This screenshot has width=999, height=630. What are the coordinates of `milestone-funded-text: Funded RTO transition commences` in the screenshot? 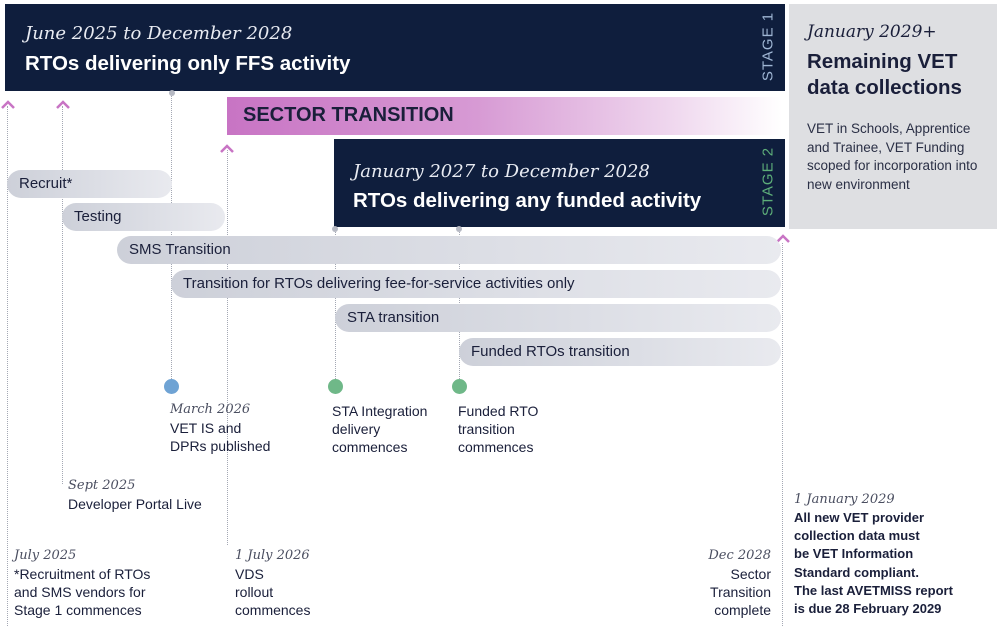 It's located at (498, 429).